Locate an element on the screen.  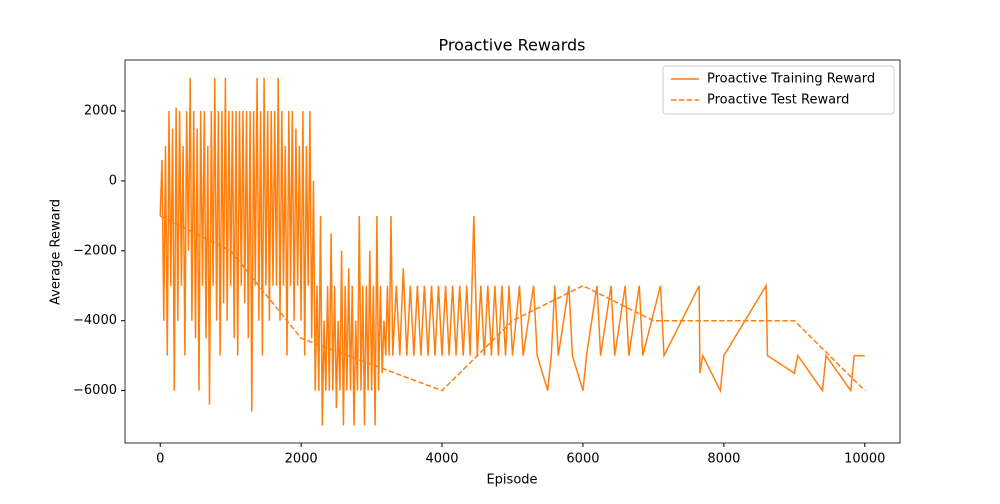
x-tick-label: 10000 is located at coordinates (864, 459).